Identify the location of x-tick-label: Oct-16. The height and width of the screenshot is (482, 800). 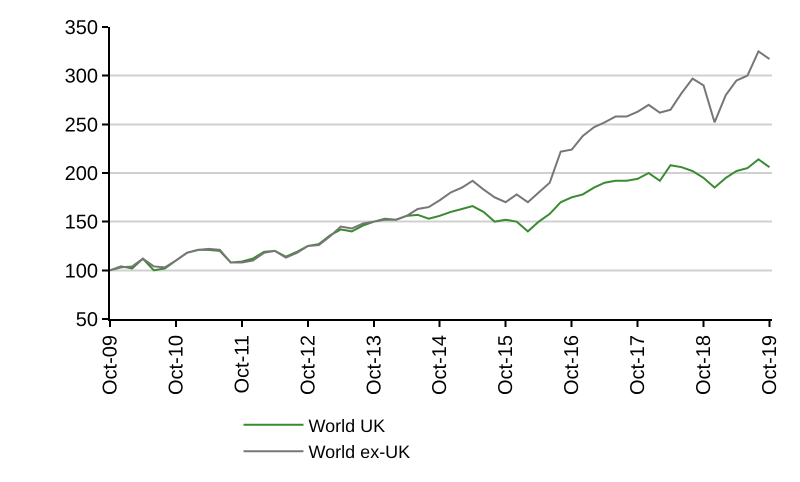
(572, 365).